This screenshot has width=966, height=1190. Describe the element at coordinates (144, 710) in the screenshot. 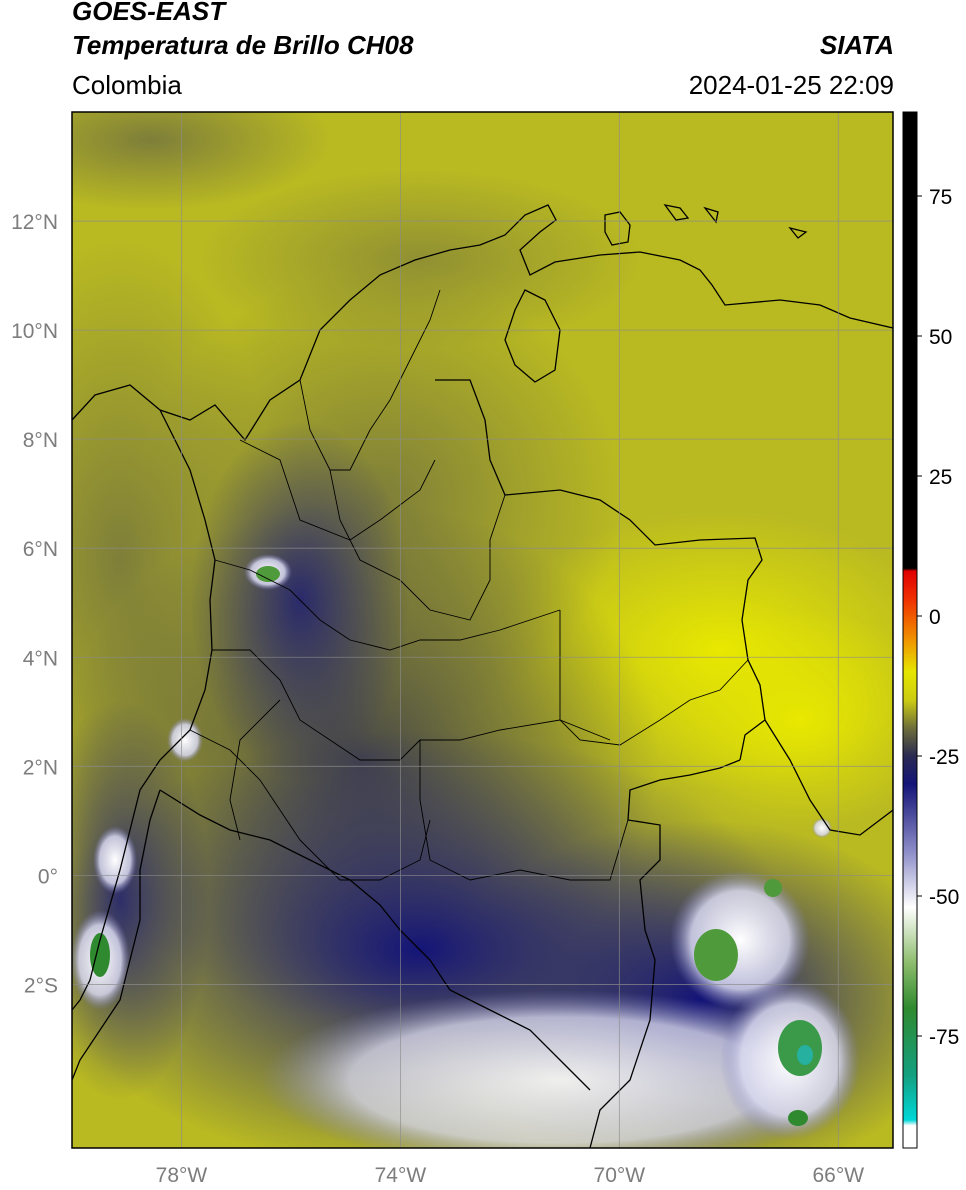

I see `colombia-coast-pacific` at that location.